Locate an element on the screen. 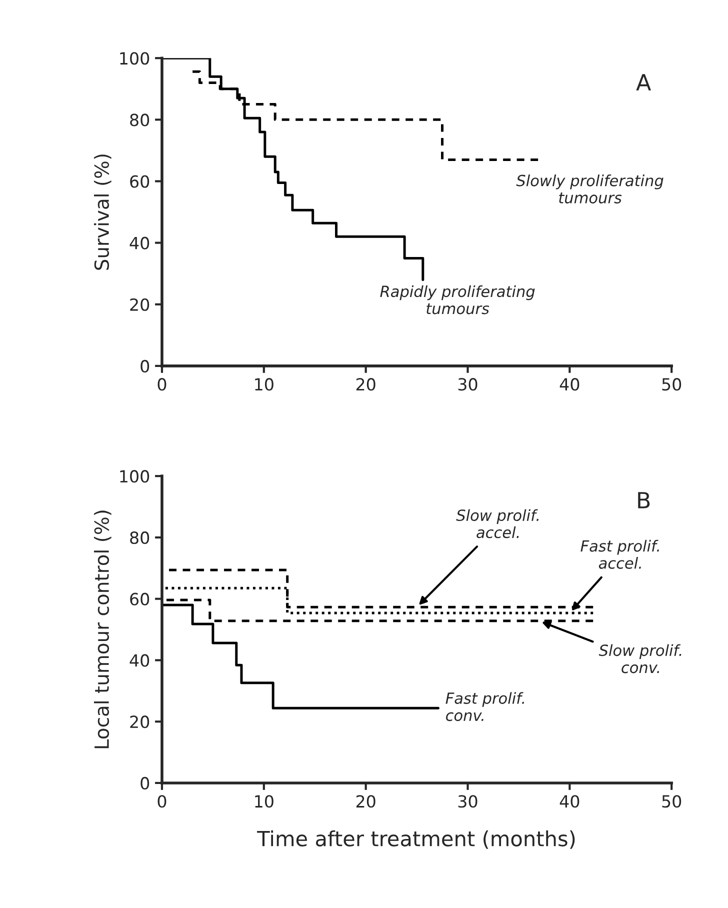 The image size is (728, 908). series-label: Slowly proliferating tumours is located at coordinates (590, 189).